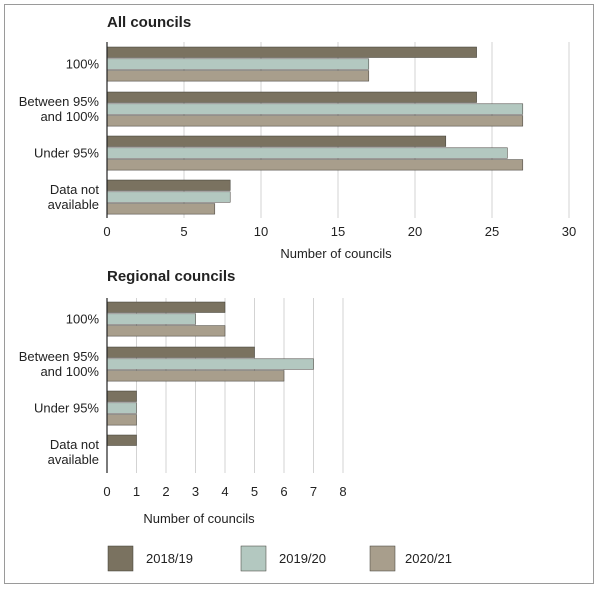  What do you see at coordinates (171, 276) in the screenshot?
I see `chart-title: Regional councils` at bounding box center [171, 276].